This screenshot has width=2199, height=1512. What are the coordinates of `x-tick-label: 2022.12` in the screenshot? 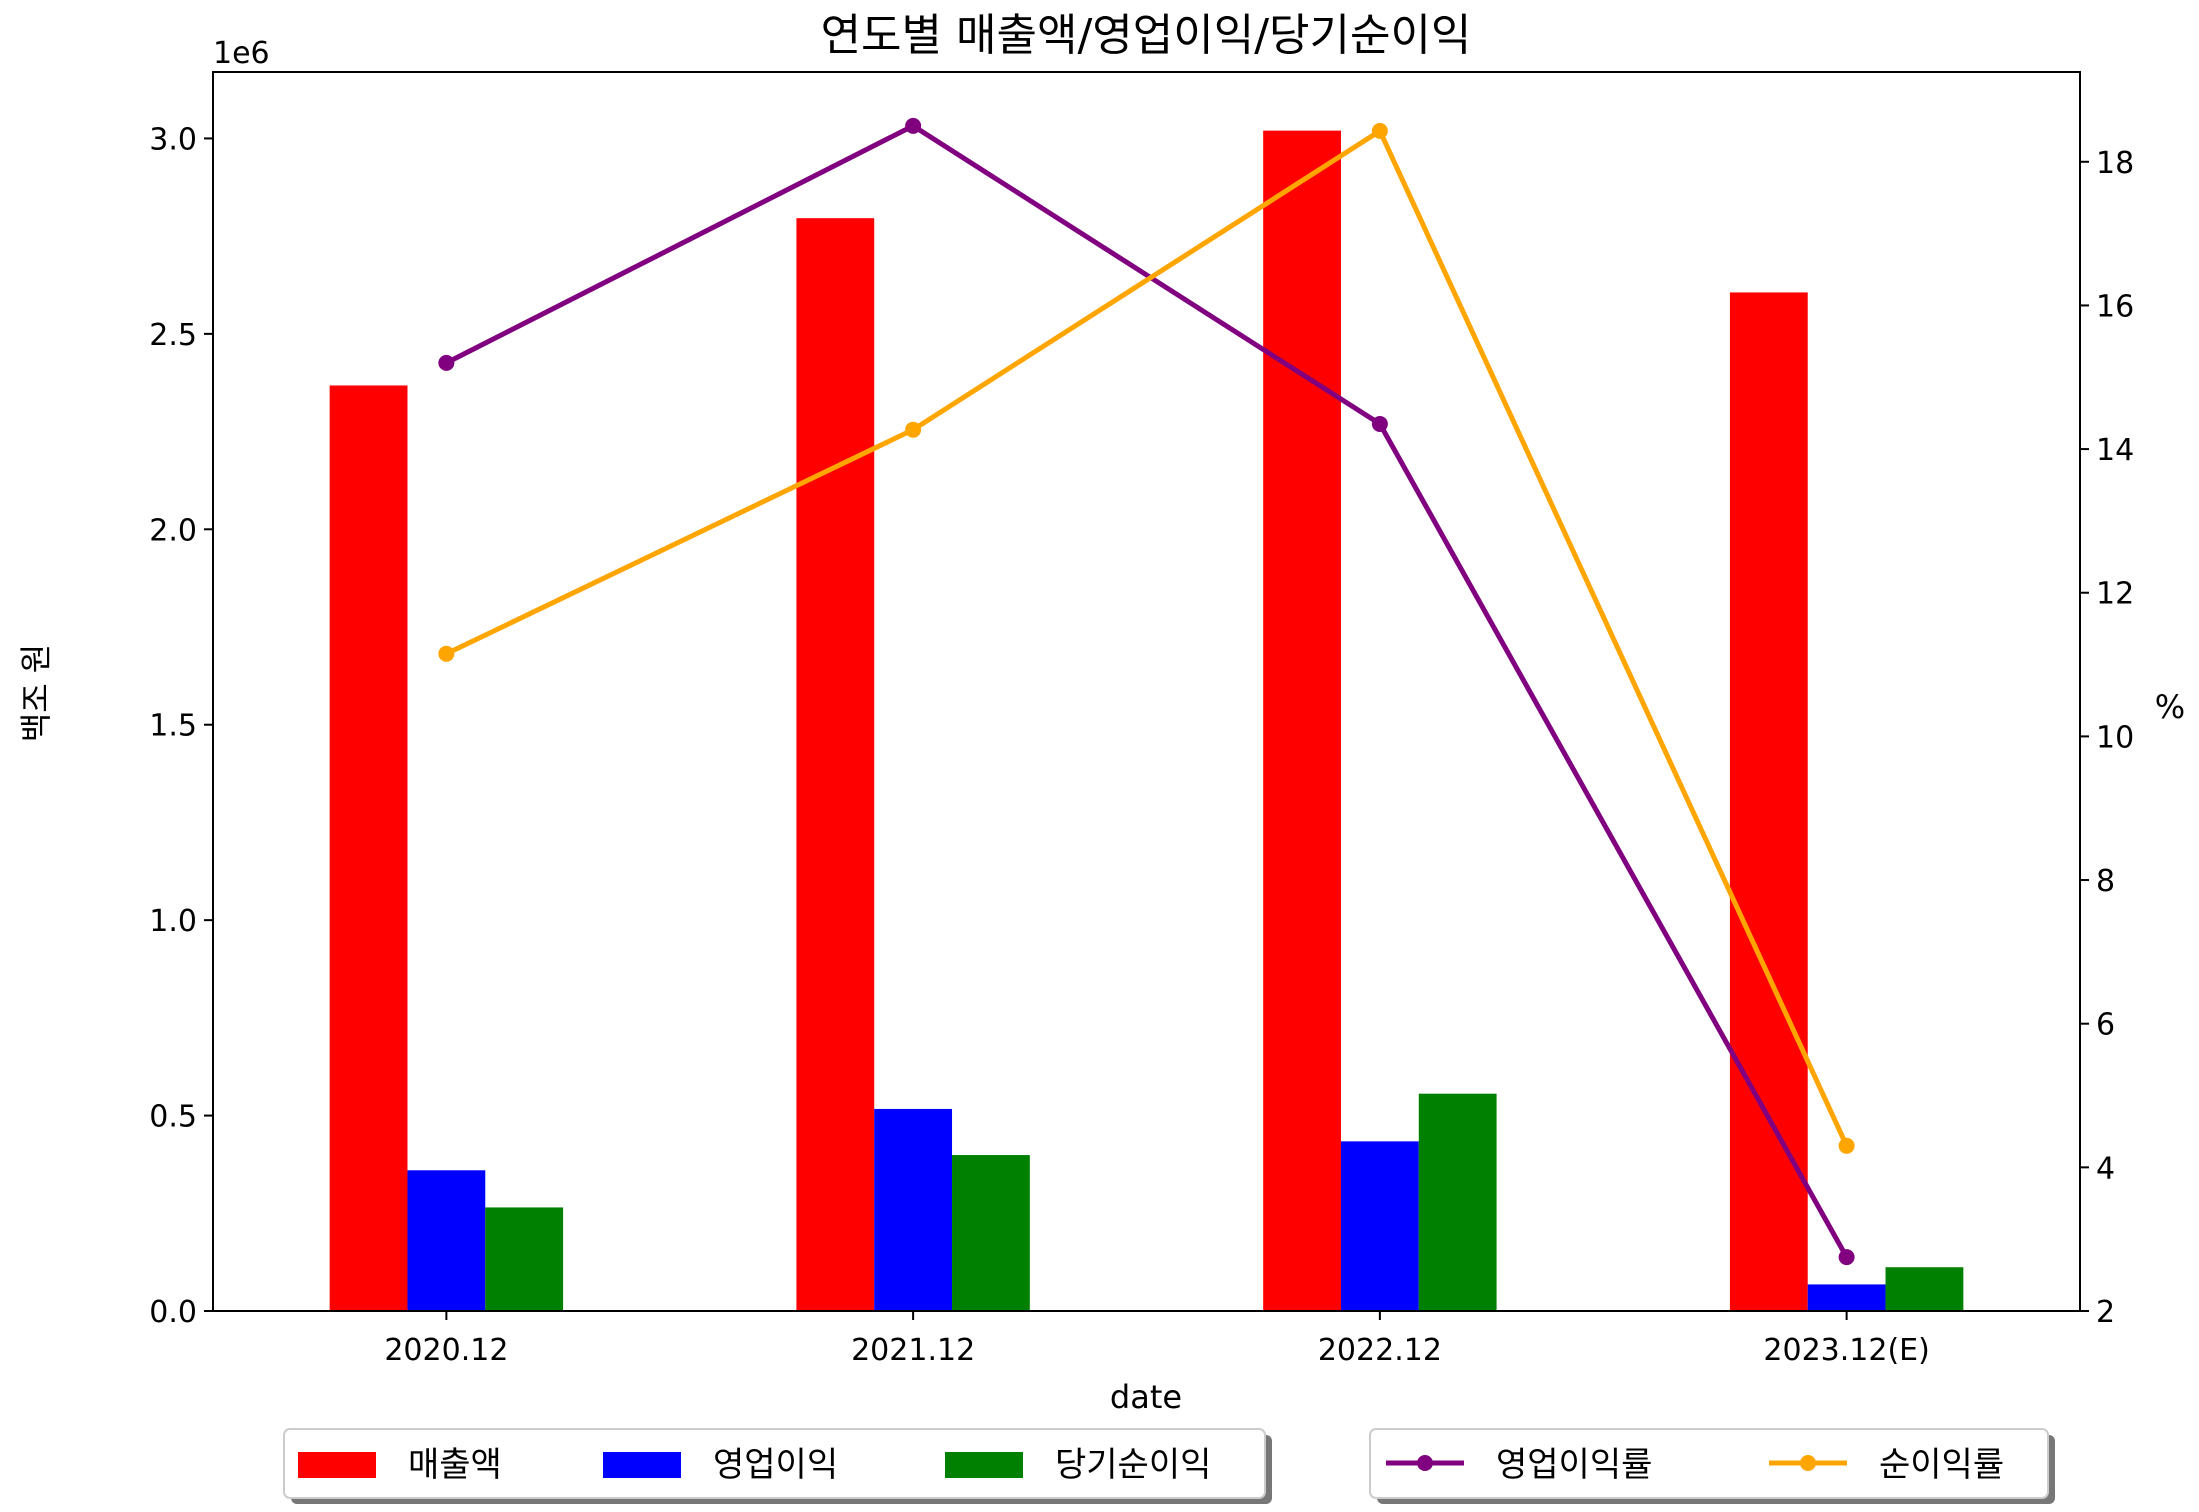 It's located at (1380, 1350).